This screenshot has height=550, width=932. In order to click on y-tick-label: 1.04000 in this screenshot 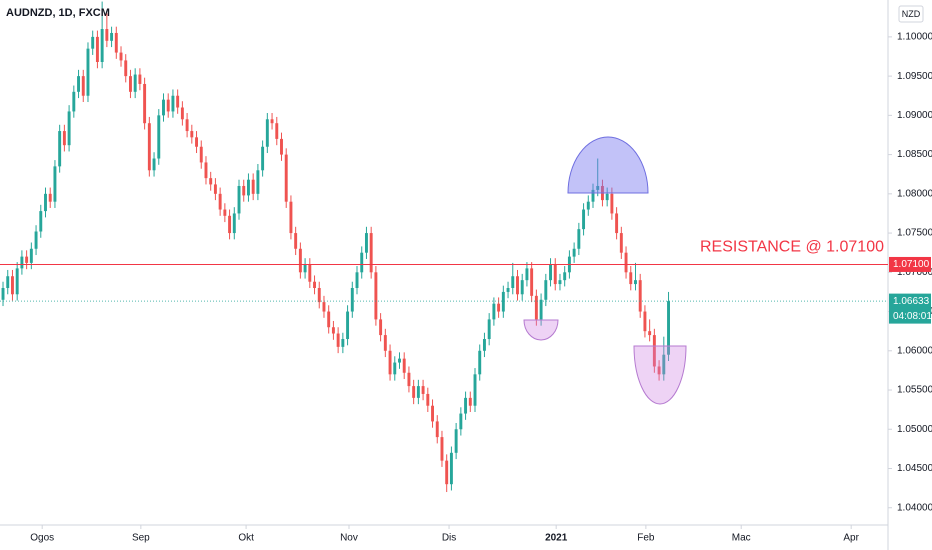, I will do `click(914, 507)`.